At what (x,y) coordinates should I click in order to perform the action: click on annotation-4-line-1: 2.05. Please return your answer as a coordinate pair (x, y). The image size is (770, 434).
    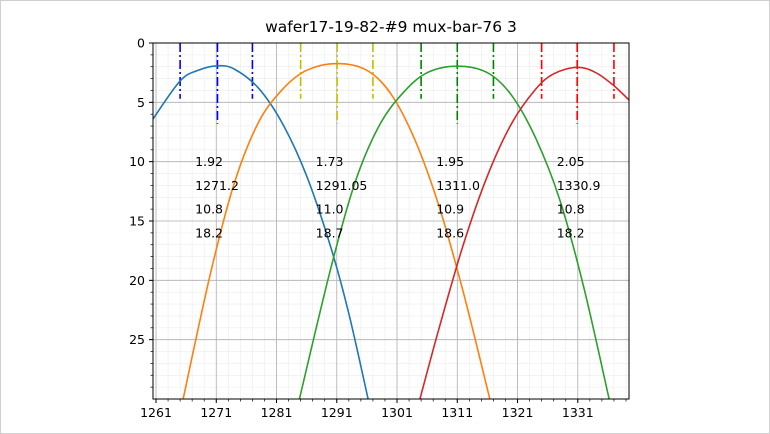
    Looking at the image, I should click on (571, 161).